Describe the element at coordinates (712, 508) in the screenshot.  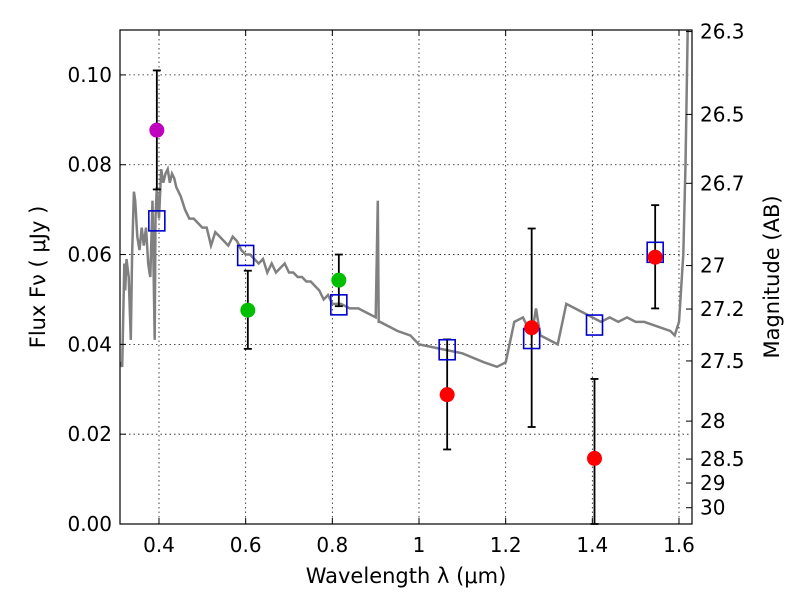
I see `mag-tick-label: 30` at that location.